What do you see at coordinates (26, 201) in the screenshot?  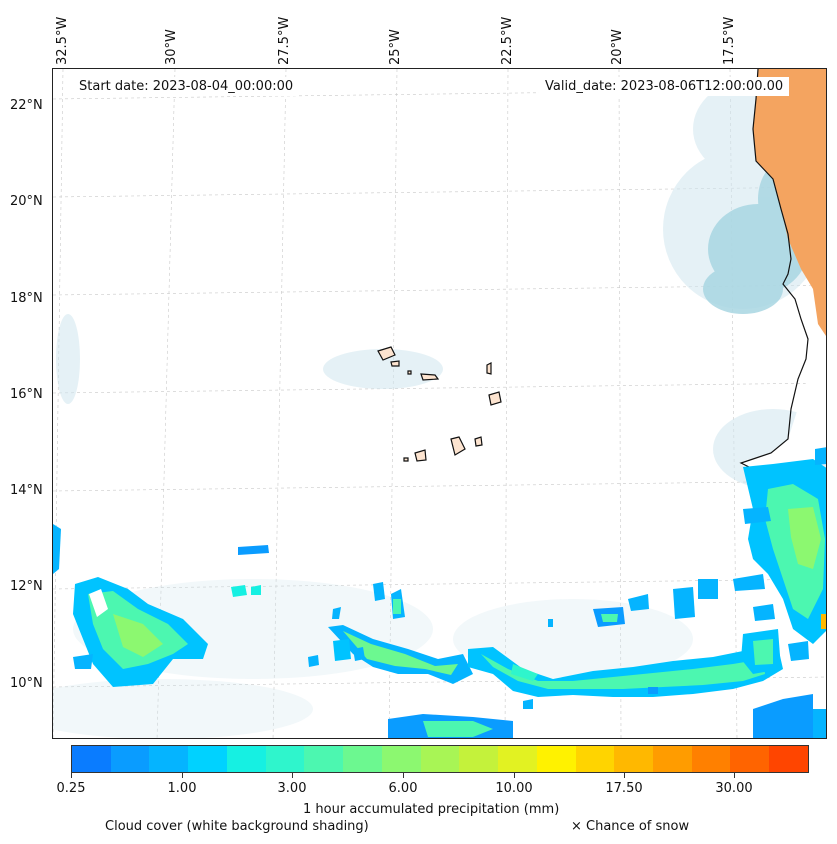 I see `lat-label-20n: 20°N` at bounding box center [26, 201].